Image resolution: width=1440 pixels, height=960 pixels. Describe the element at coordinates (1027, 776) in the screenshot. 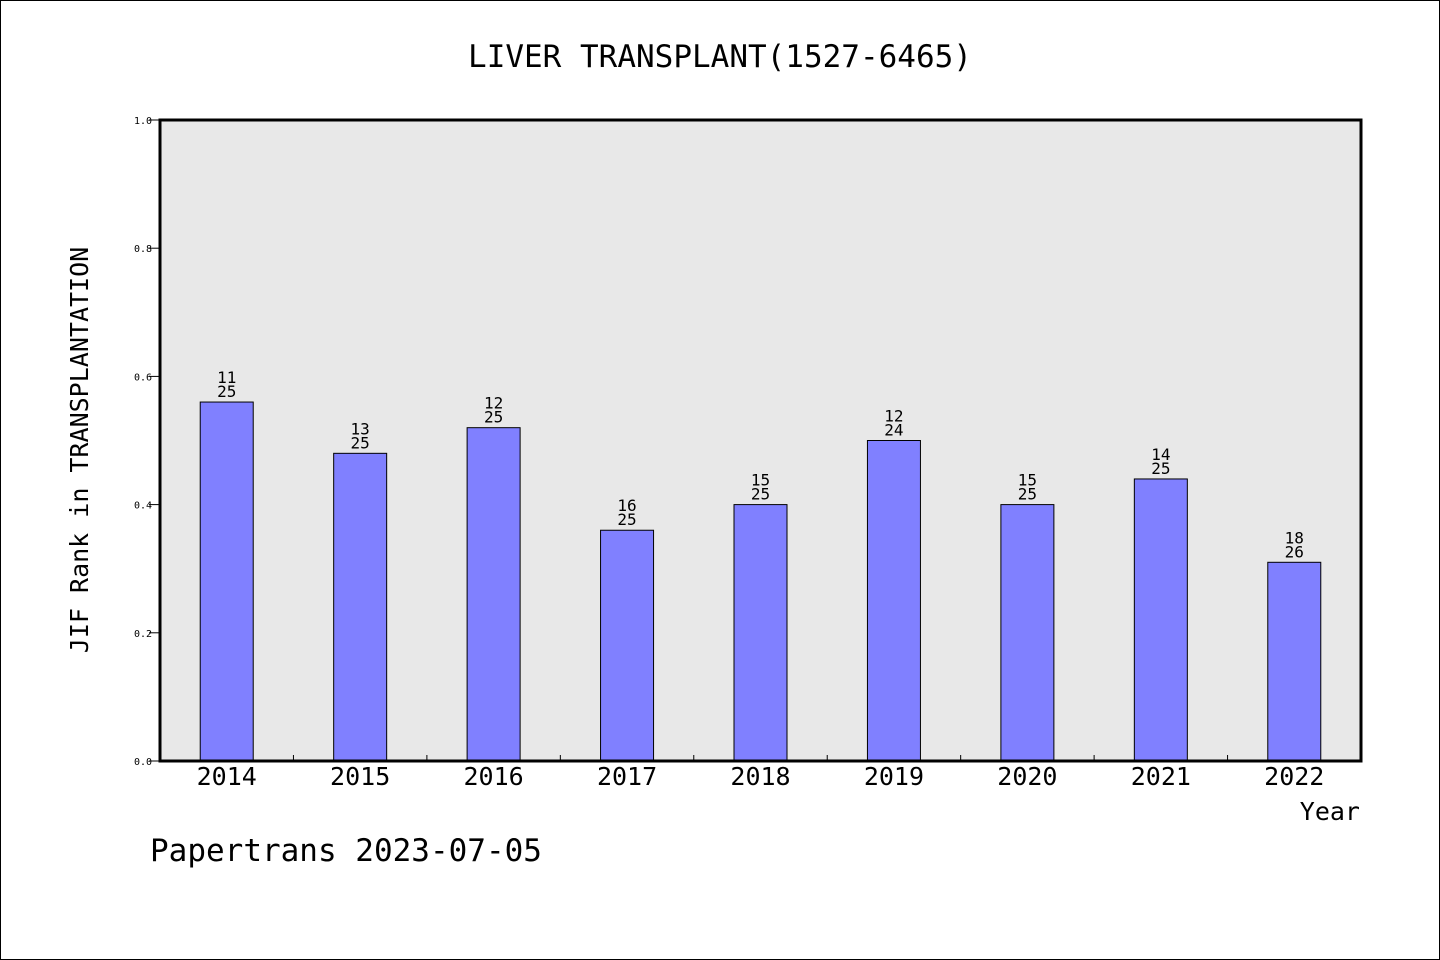

I see `x-tick-label-2020: 2020` at that location.